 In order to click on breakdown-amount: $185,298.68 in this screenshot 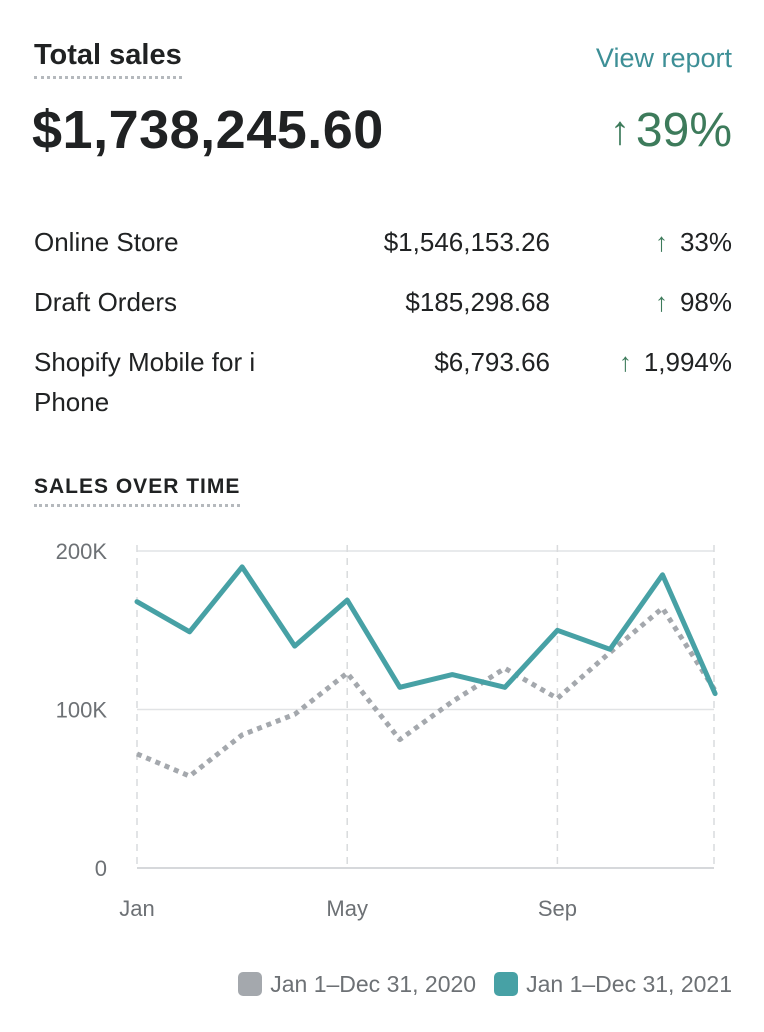, I will do `click(477, 302)`.